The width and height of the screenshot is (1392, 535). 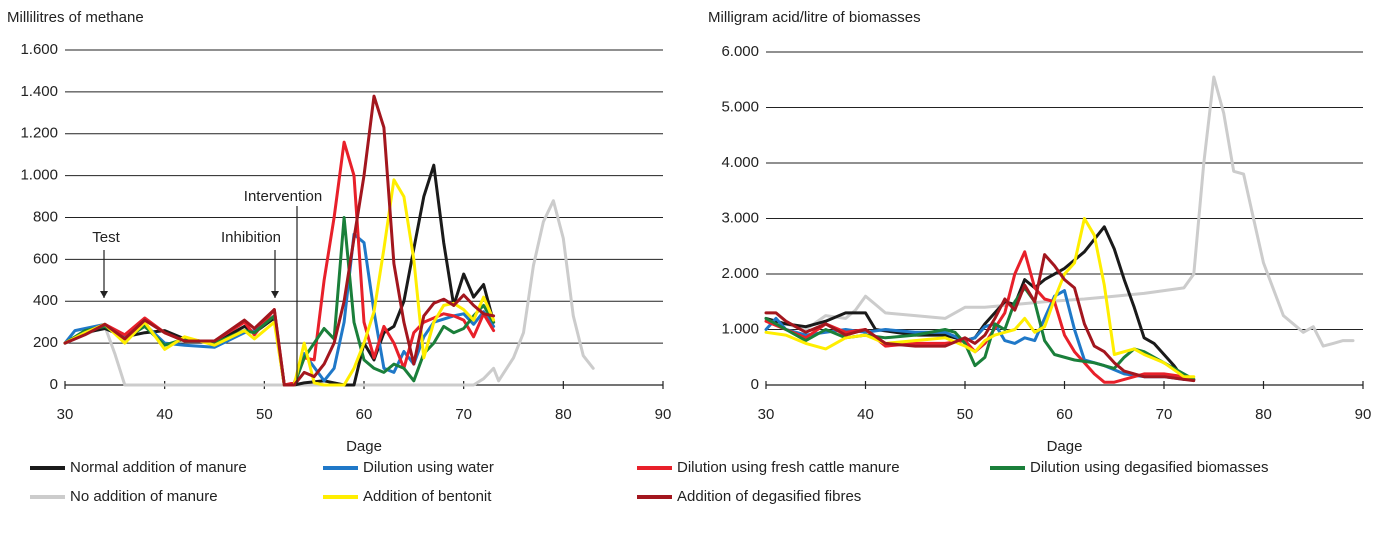 What do you see at coordinates (39, 49) in the screenshot?
I see `y-tick-label: 1.600` at bounding box center [39, 49].